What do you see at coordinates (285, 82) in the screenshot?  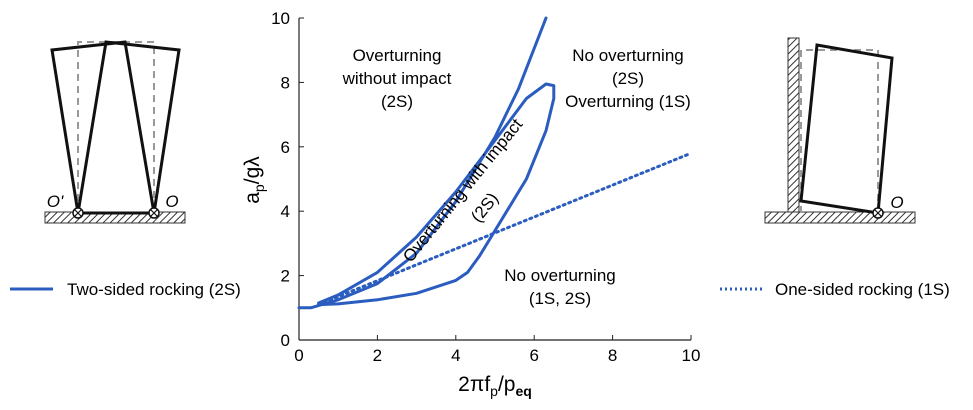 I see `y-tick-label: 8` at bounding box center [285, 82].